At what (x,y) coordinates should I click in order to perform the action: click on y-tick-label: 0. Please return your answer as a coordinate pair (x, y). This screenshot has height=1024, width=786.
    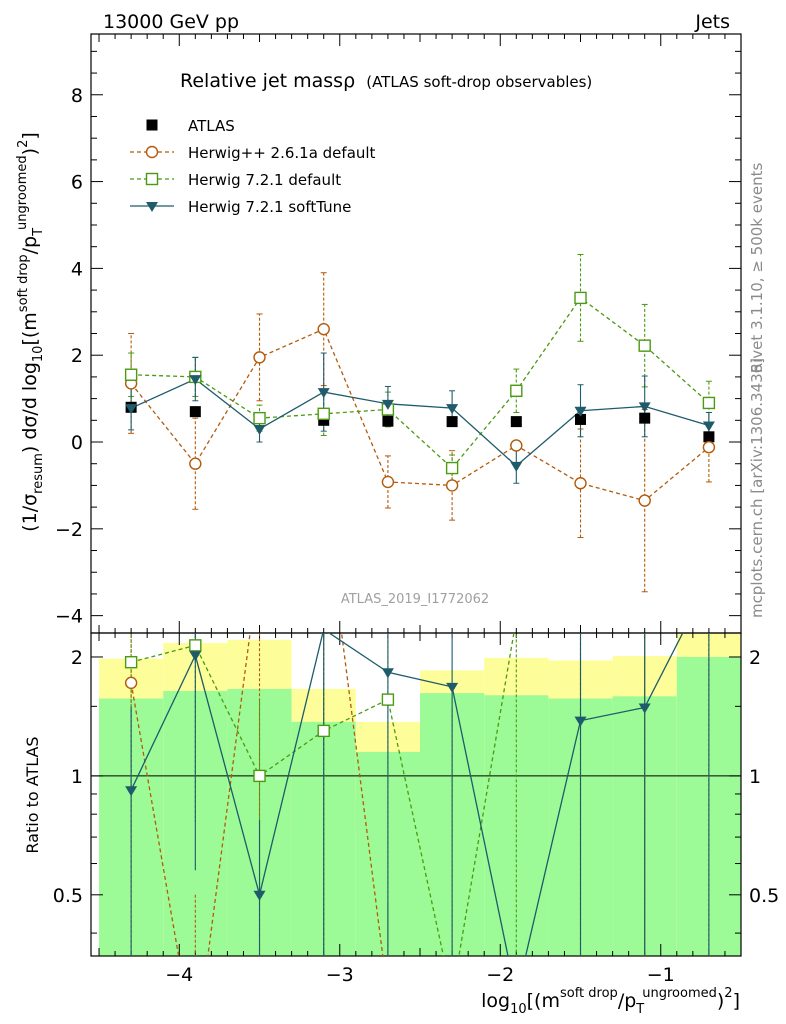
    Looking at the image, I should click on (77, 443).